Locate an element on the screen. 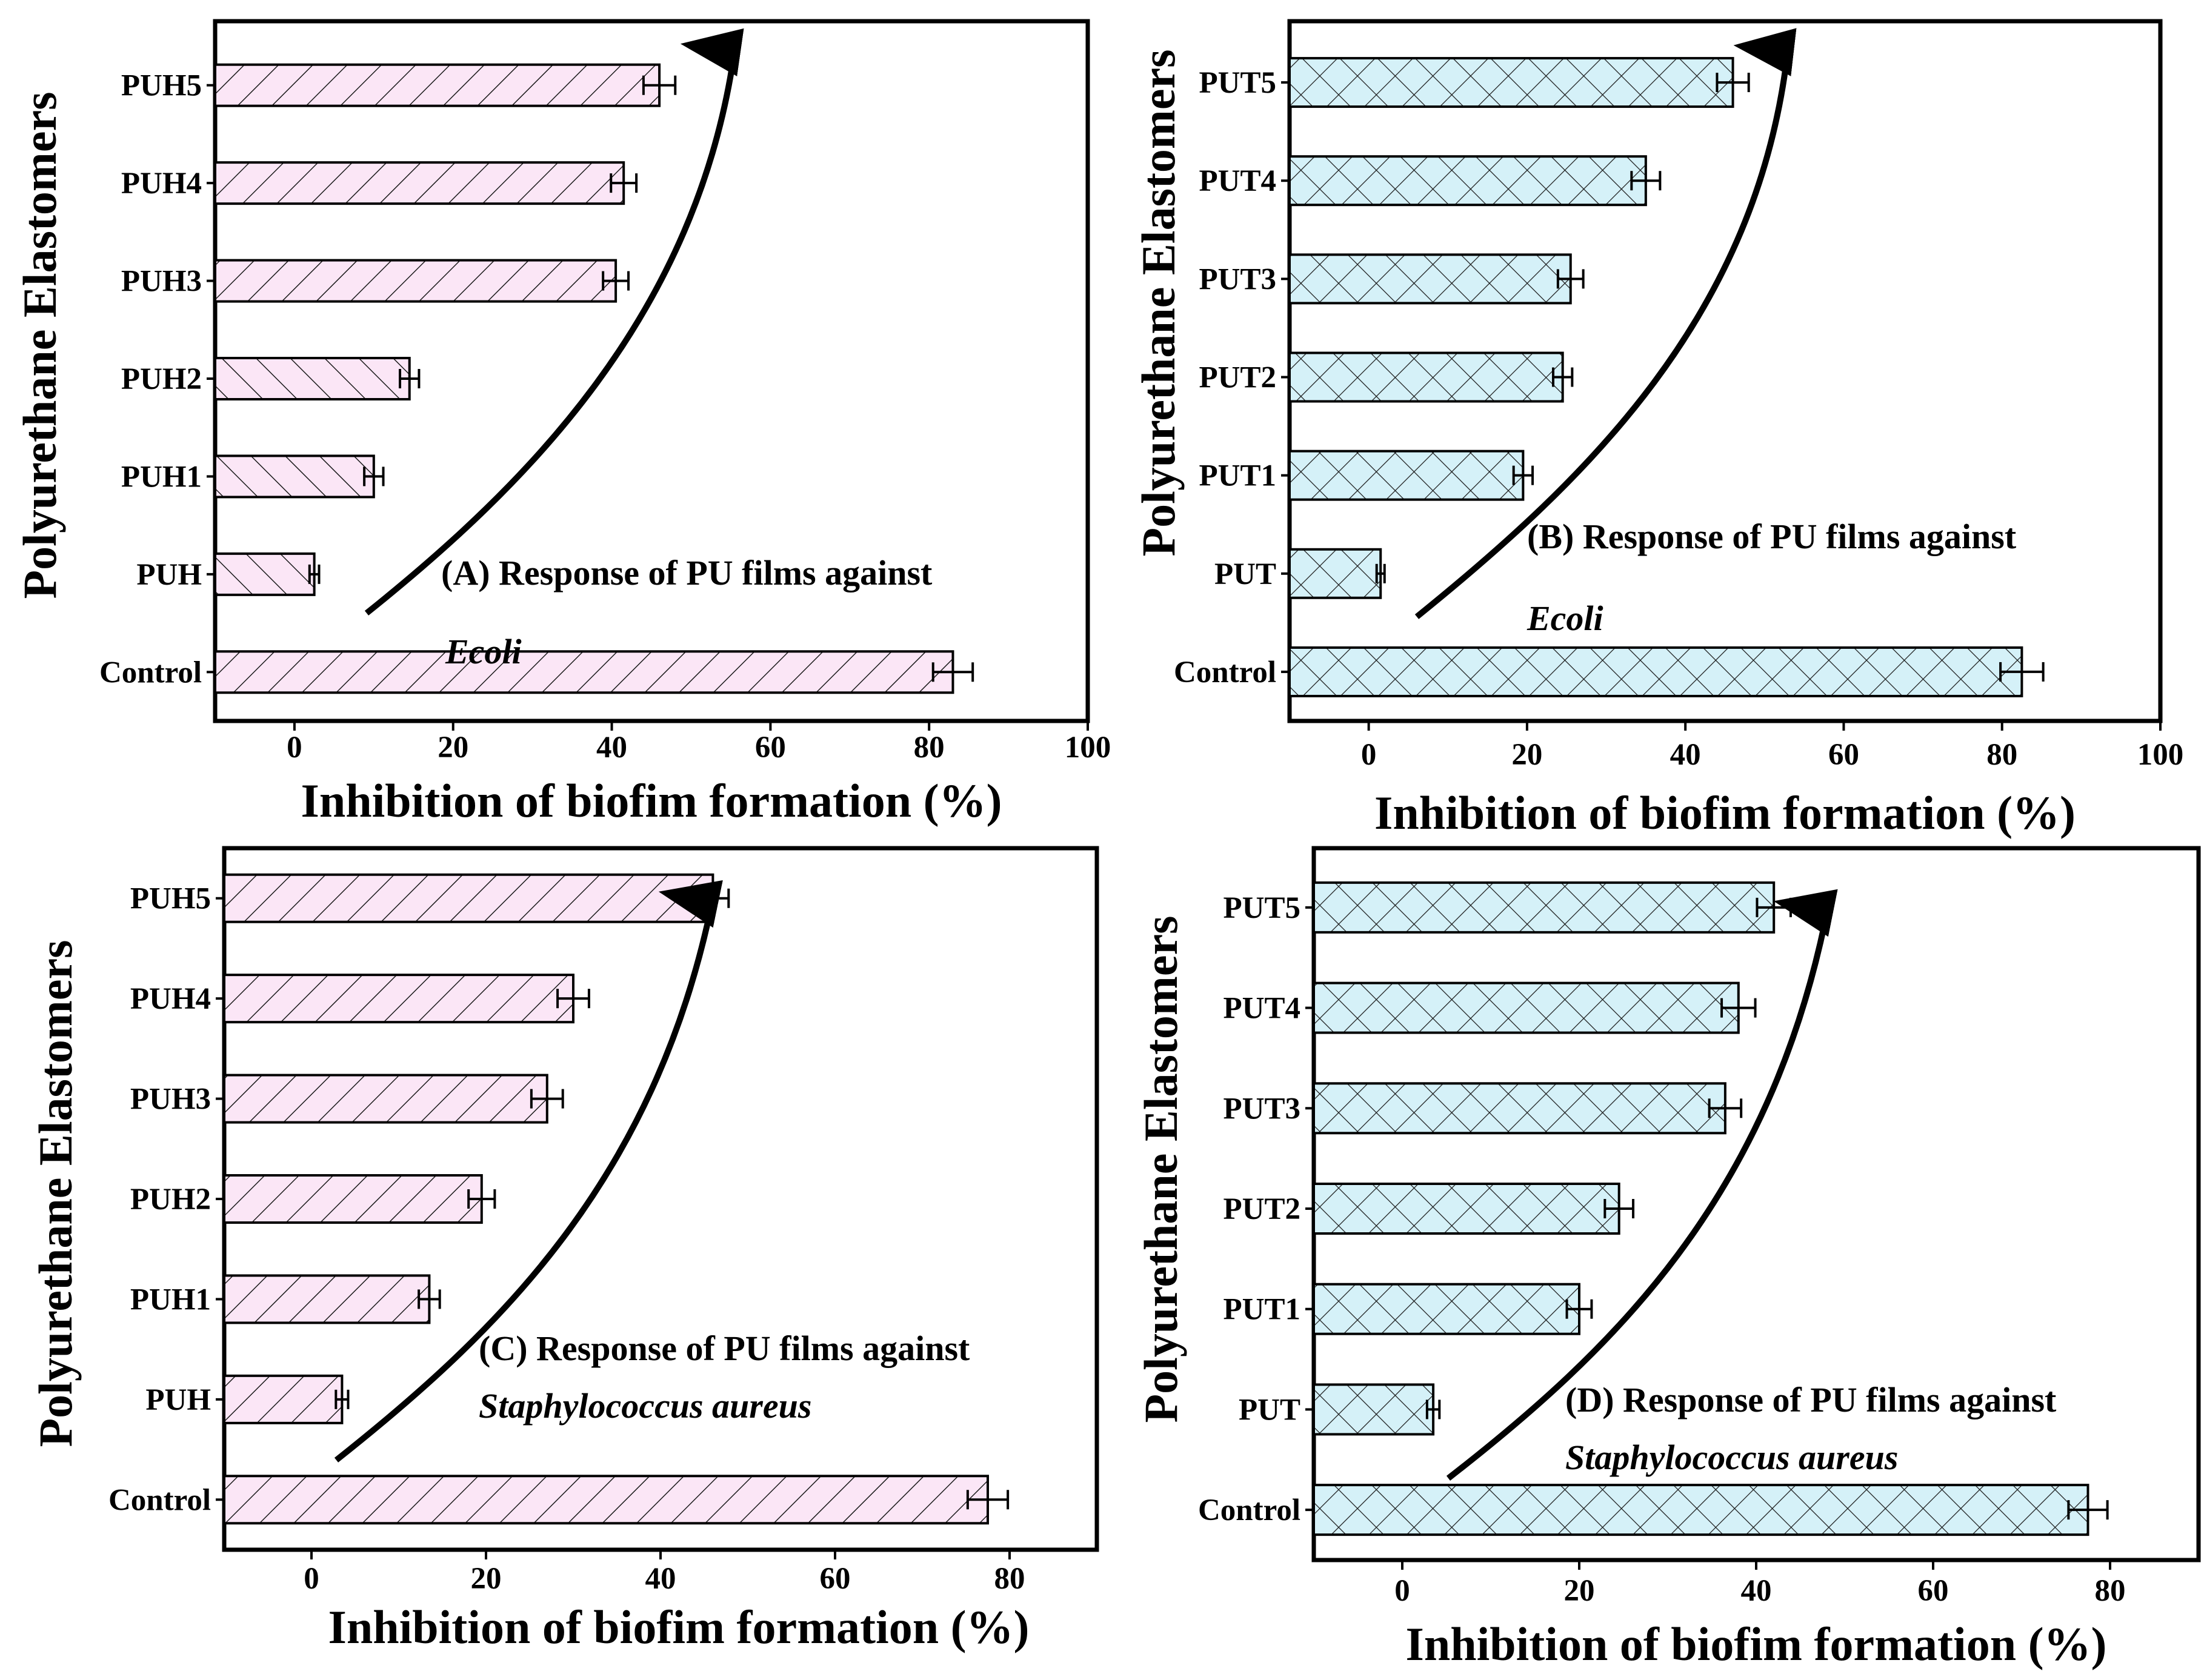  category-label-c-6: PUH5 is located at coordinates (171, 899).